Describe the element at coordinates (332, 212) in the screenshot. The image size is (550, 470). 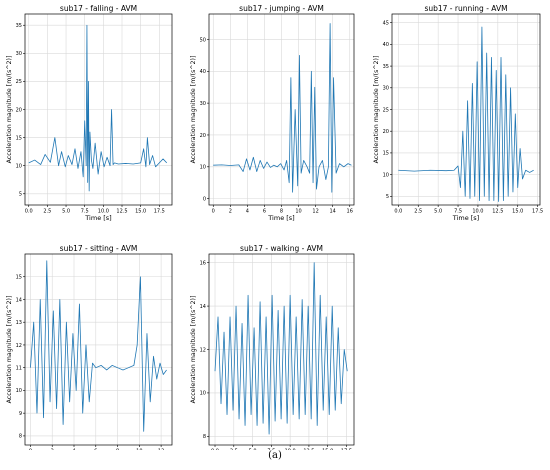
I see `x-tick-label: 14` at that location.